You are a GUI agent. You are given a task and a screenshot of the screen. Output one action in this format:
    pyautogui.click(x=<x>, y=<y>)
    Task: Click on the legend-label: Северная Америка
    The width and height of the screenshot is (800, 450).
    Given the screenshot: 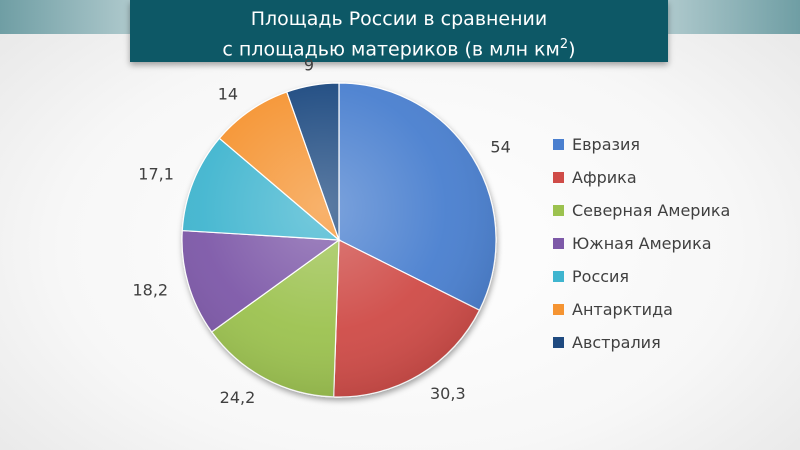 What is the action you would take?
    pyautogui.click(x=651, y=210)
    